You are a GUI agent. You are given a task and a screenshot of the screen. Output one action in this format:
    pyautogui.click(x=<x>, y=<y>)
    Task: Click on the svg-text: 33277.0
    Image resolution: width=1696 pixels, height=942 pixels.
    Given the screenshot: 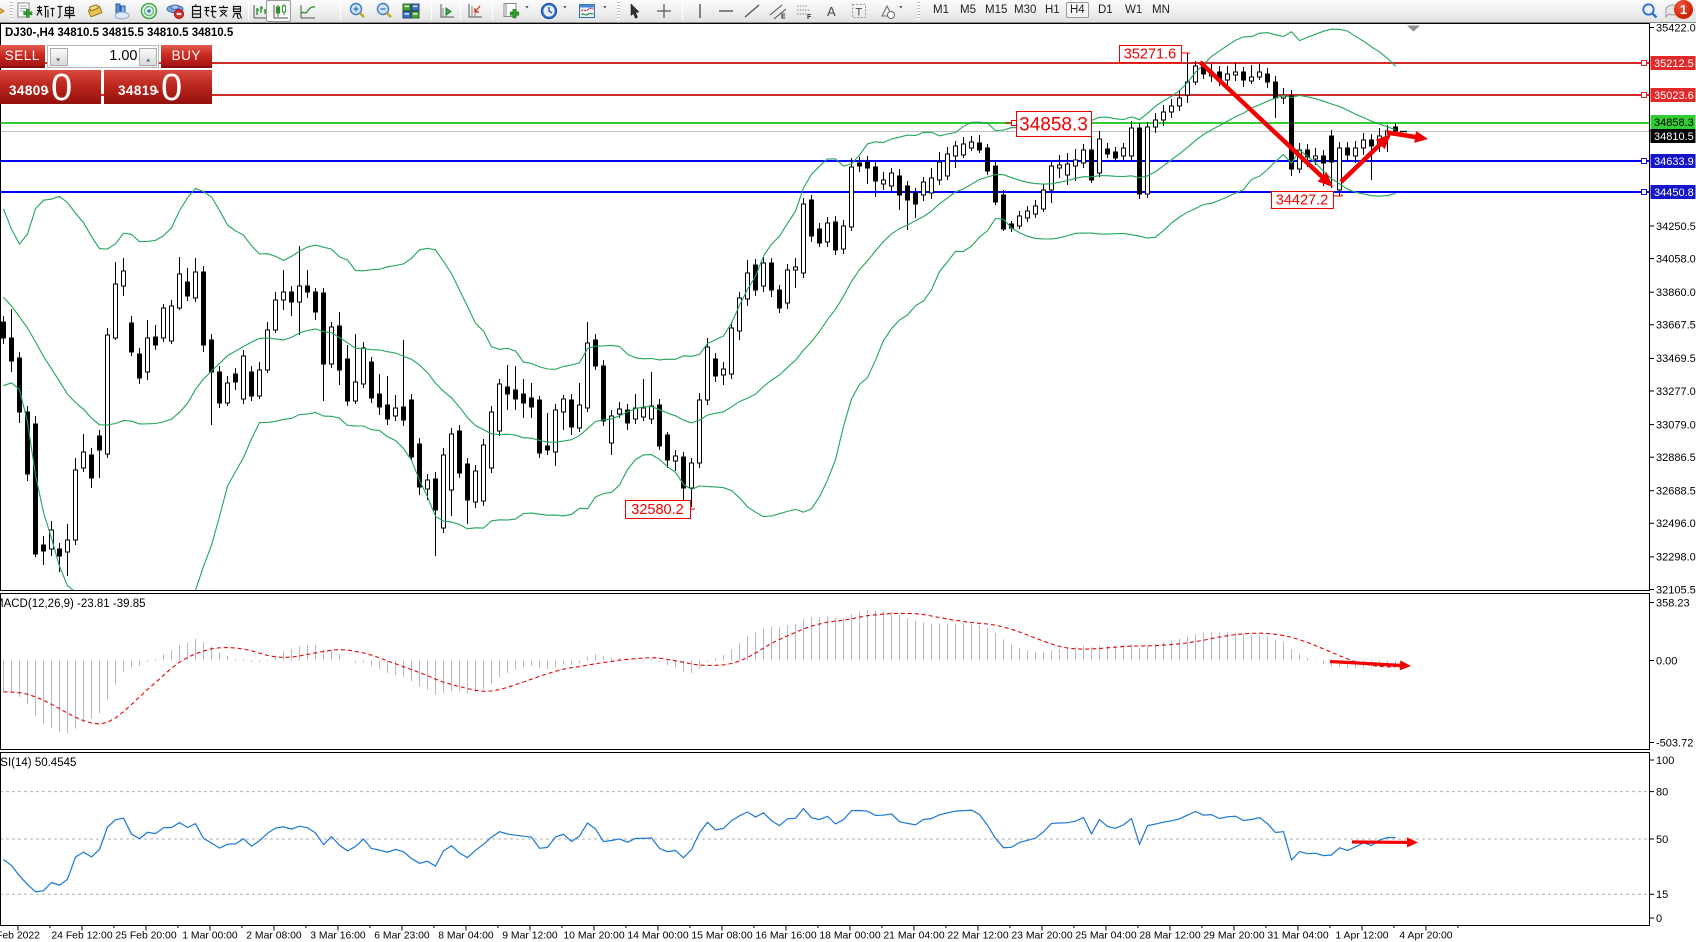 What is the action you would take?
    pyautogui.click(x=1676, y=392)
    